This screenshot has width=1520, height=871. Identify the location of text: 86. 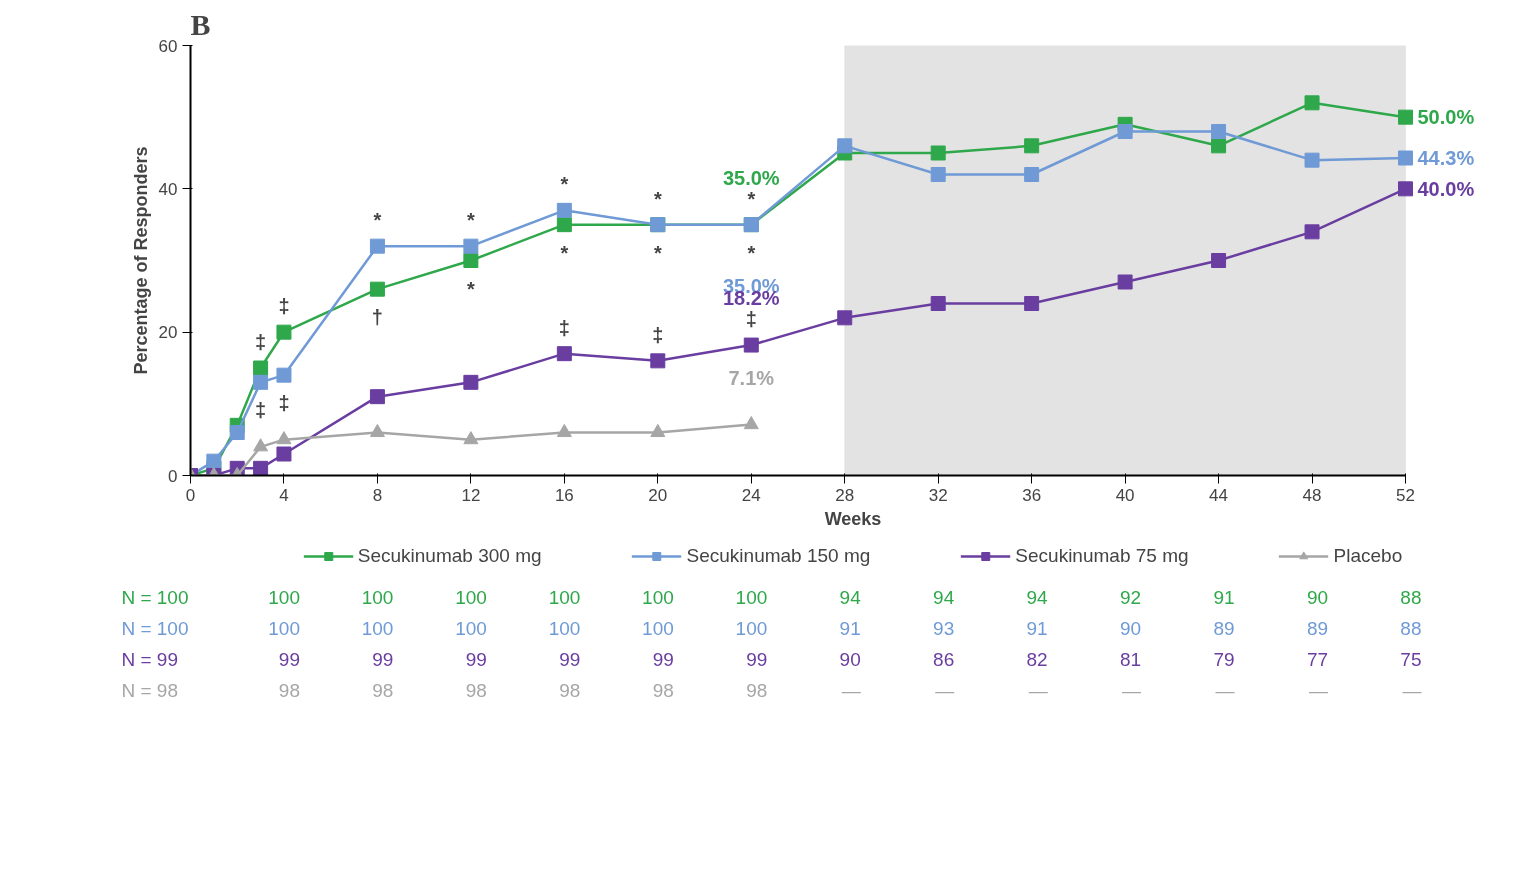
(944, 660).